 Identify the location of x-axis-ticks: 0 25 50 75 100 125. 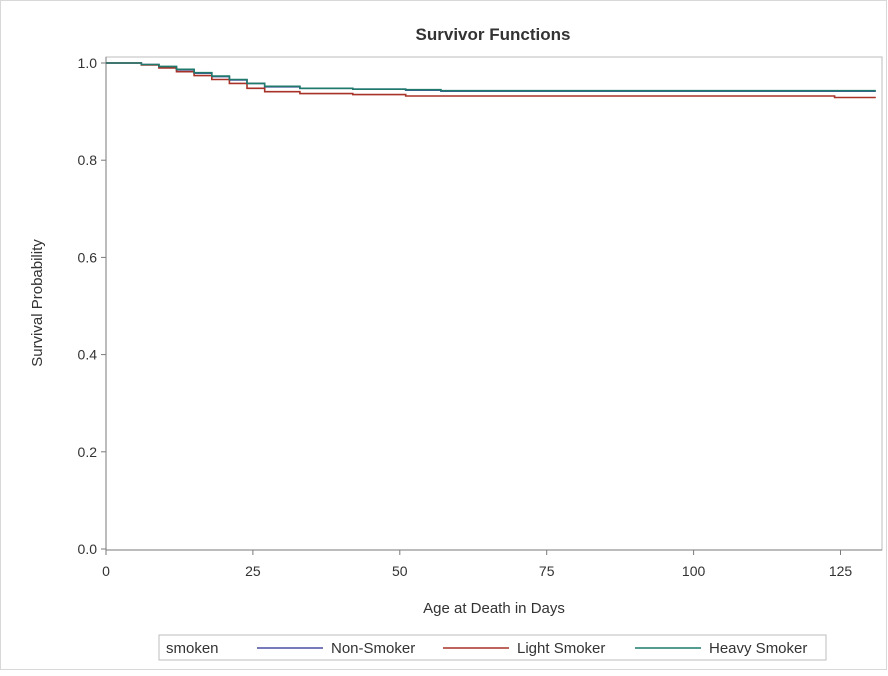
(477, 564).